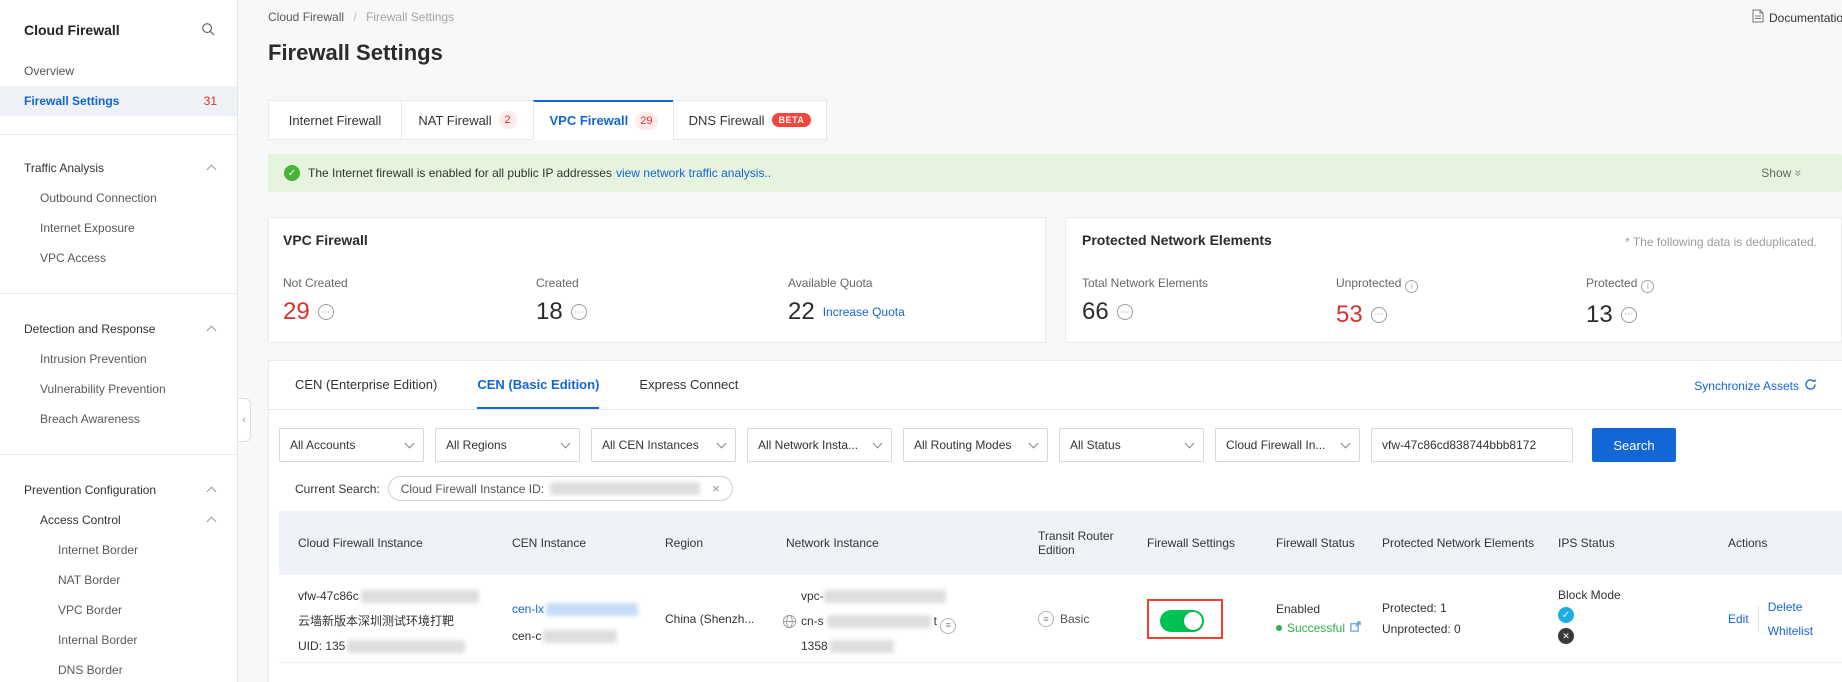  What do you see at coordinates (93, 359) in the screenshot?
I see `sidebar-item-intrusion-prevention: Intrusion Prevention` at bounding box center [93, 359].